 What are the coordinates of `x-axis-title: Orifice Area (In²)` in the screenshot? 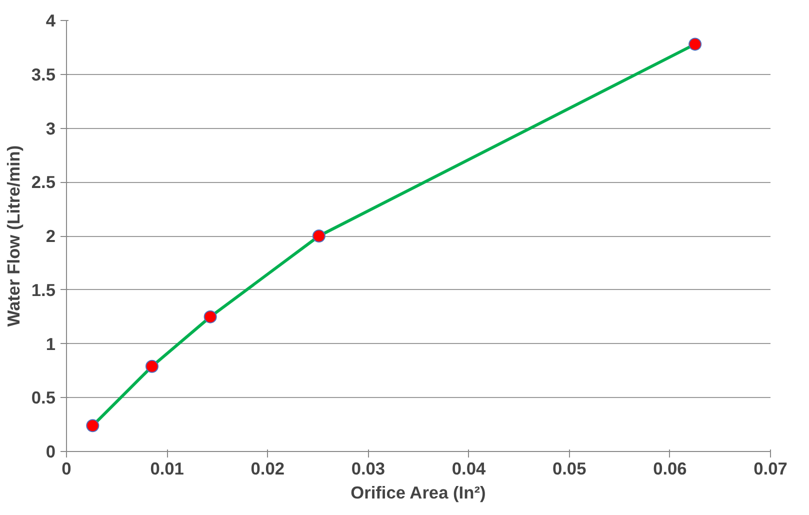 It's located at (418, 492).